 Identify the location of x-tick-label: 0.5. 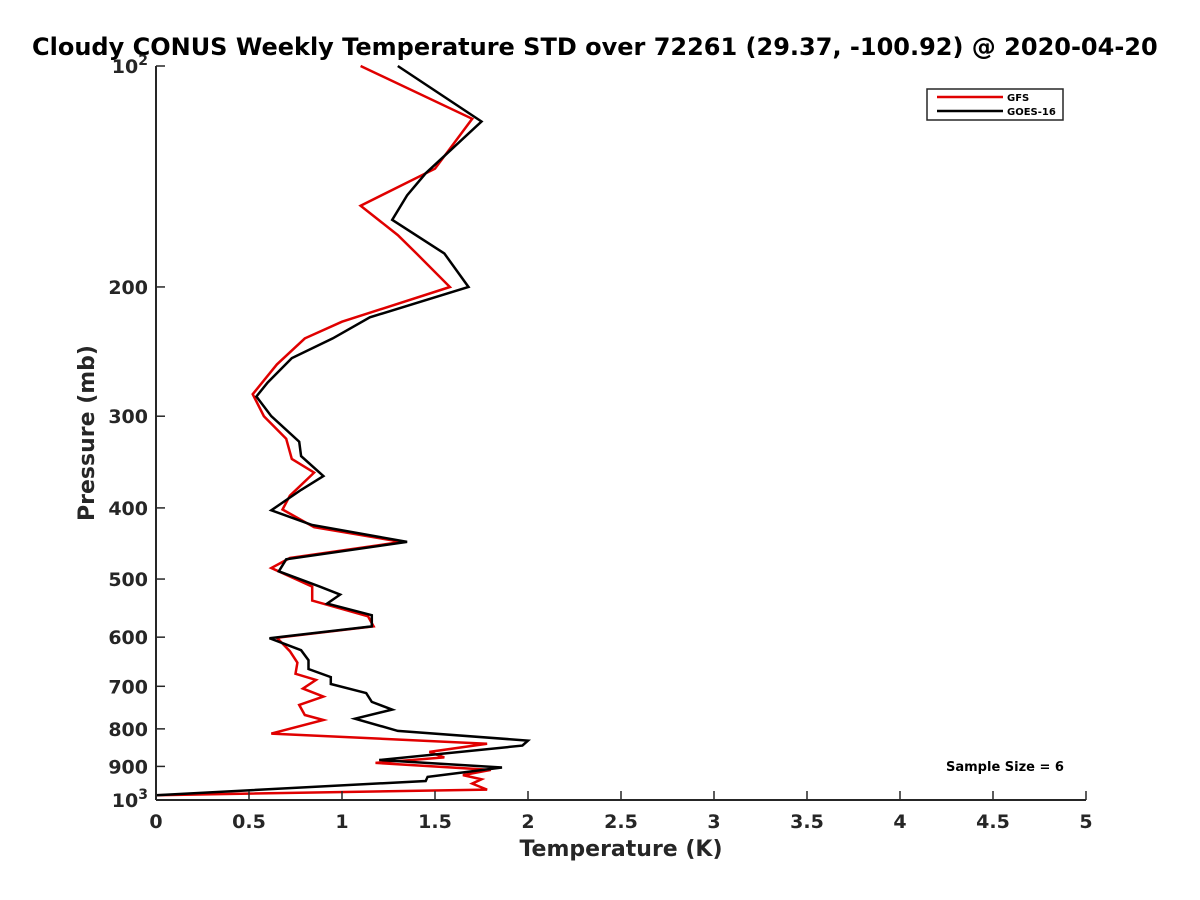
(249, 822).